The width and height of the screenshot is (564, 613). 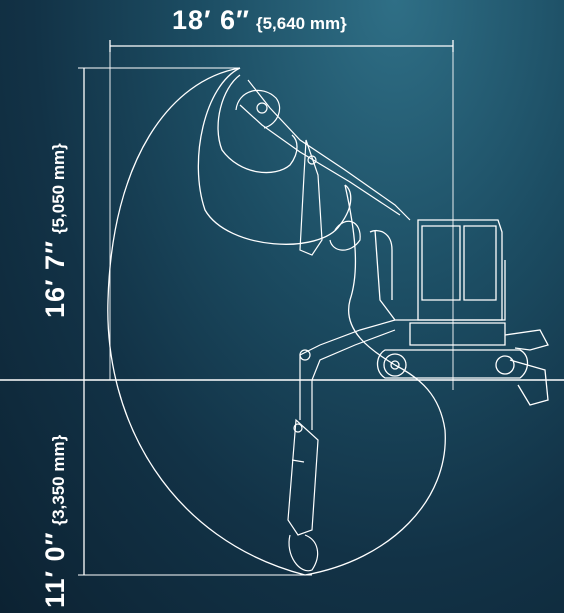 What do you see at coordinates (55, 569) in the screenshot?
I see `depth-imperial: 11′ 0″` at bounding box center [55, 569].